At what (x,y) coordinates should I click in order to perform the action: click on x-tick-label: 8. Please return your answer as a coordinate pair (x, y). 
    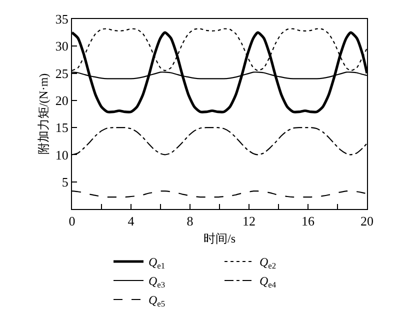
    Looking at the image, I should click on (190, 221).